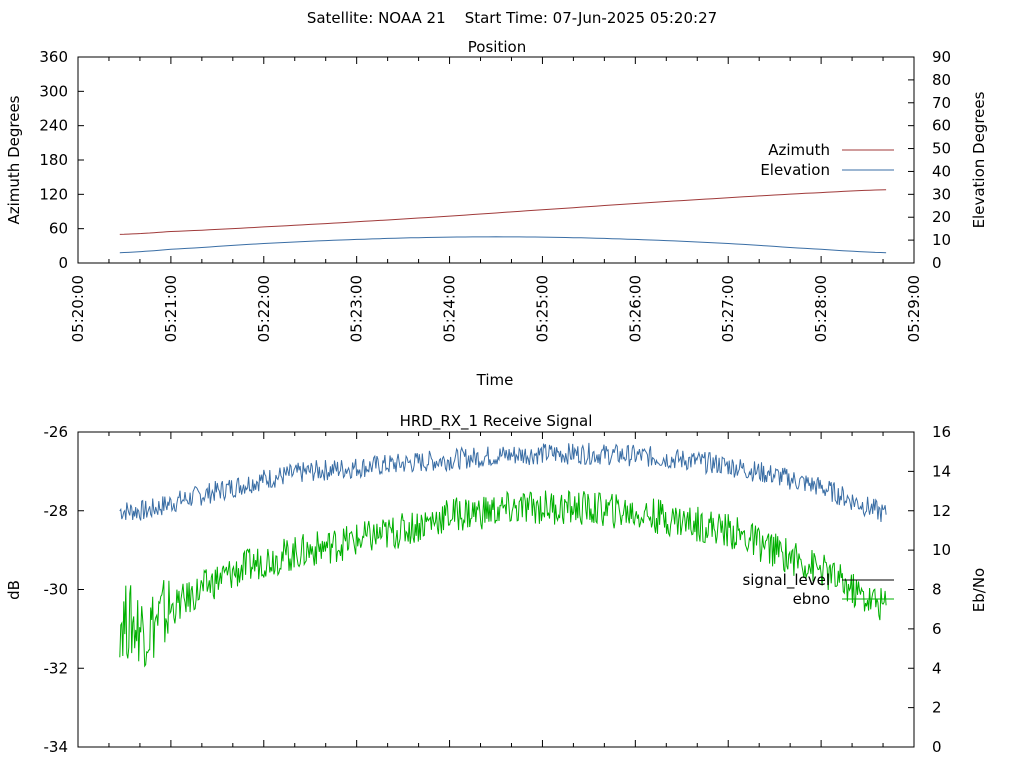  I want to click on x-tick-label: 05:22:00, so click(264, 308).